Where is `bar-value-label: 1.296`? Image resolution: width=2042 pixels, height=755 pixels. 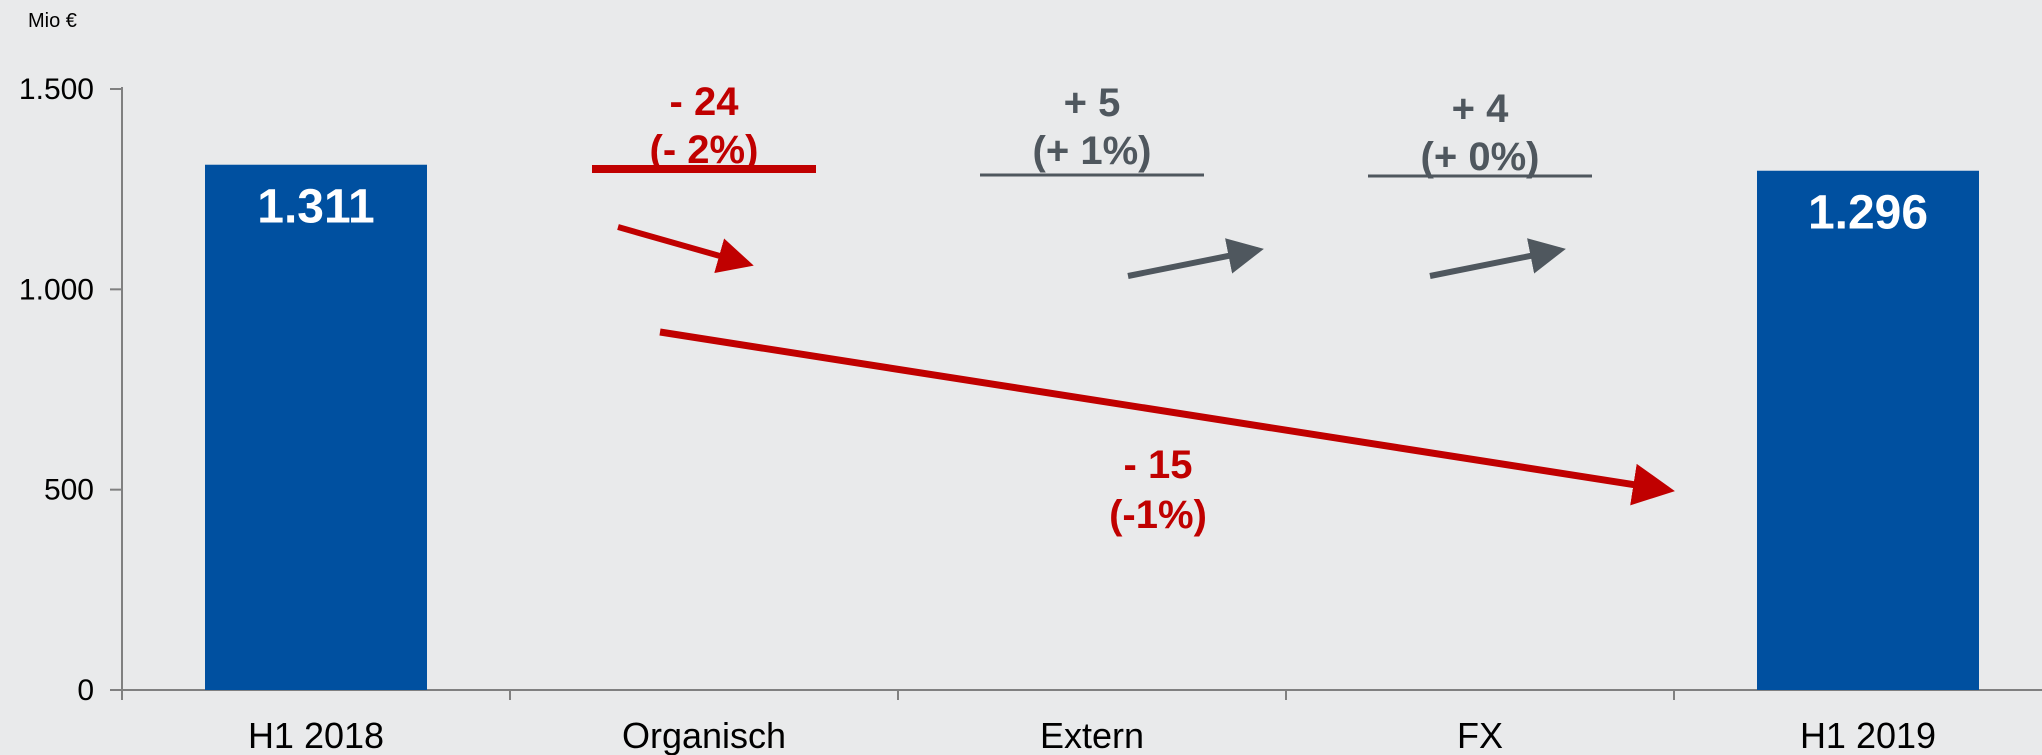
bar-value-label: 1.296 is located at coordinates (1868, 213).